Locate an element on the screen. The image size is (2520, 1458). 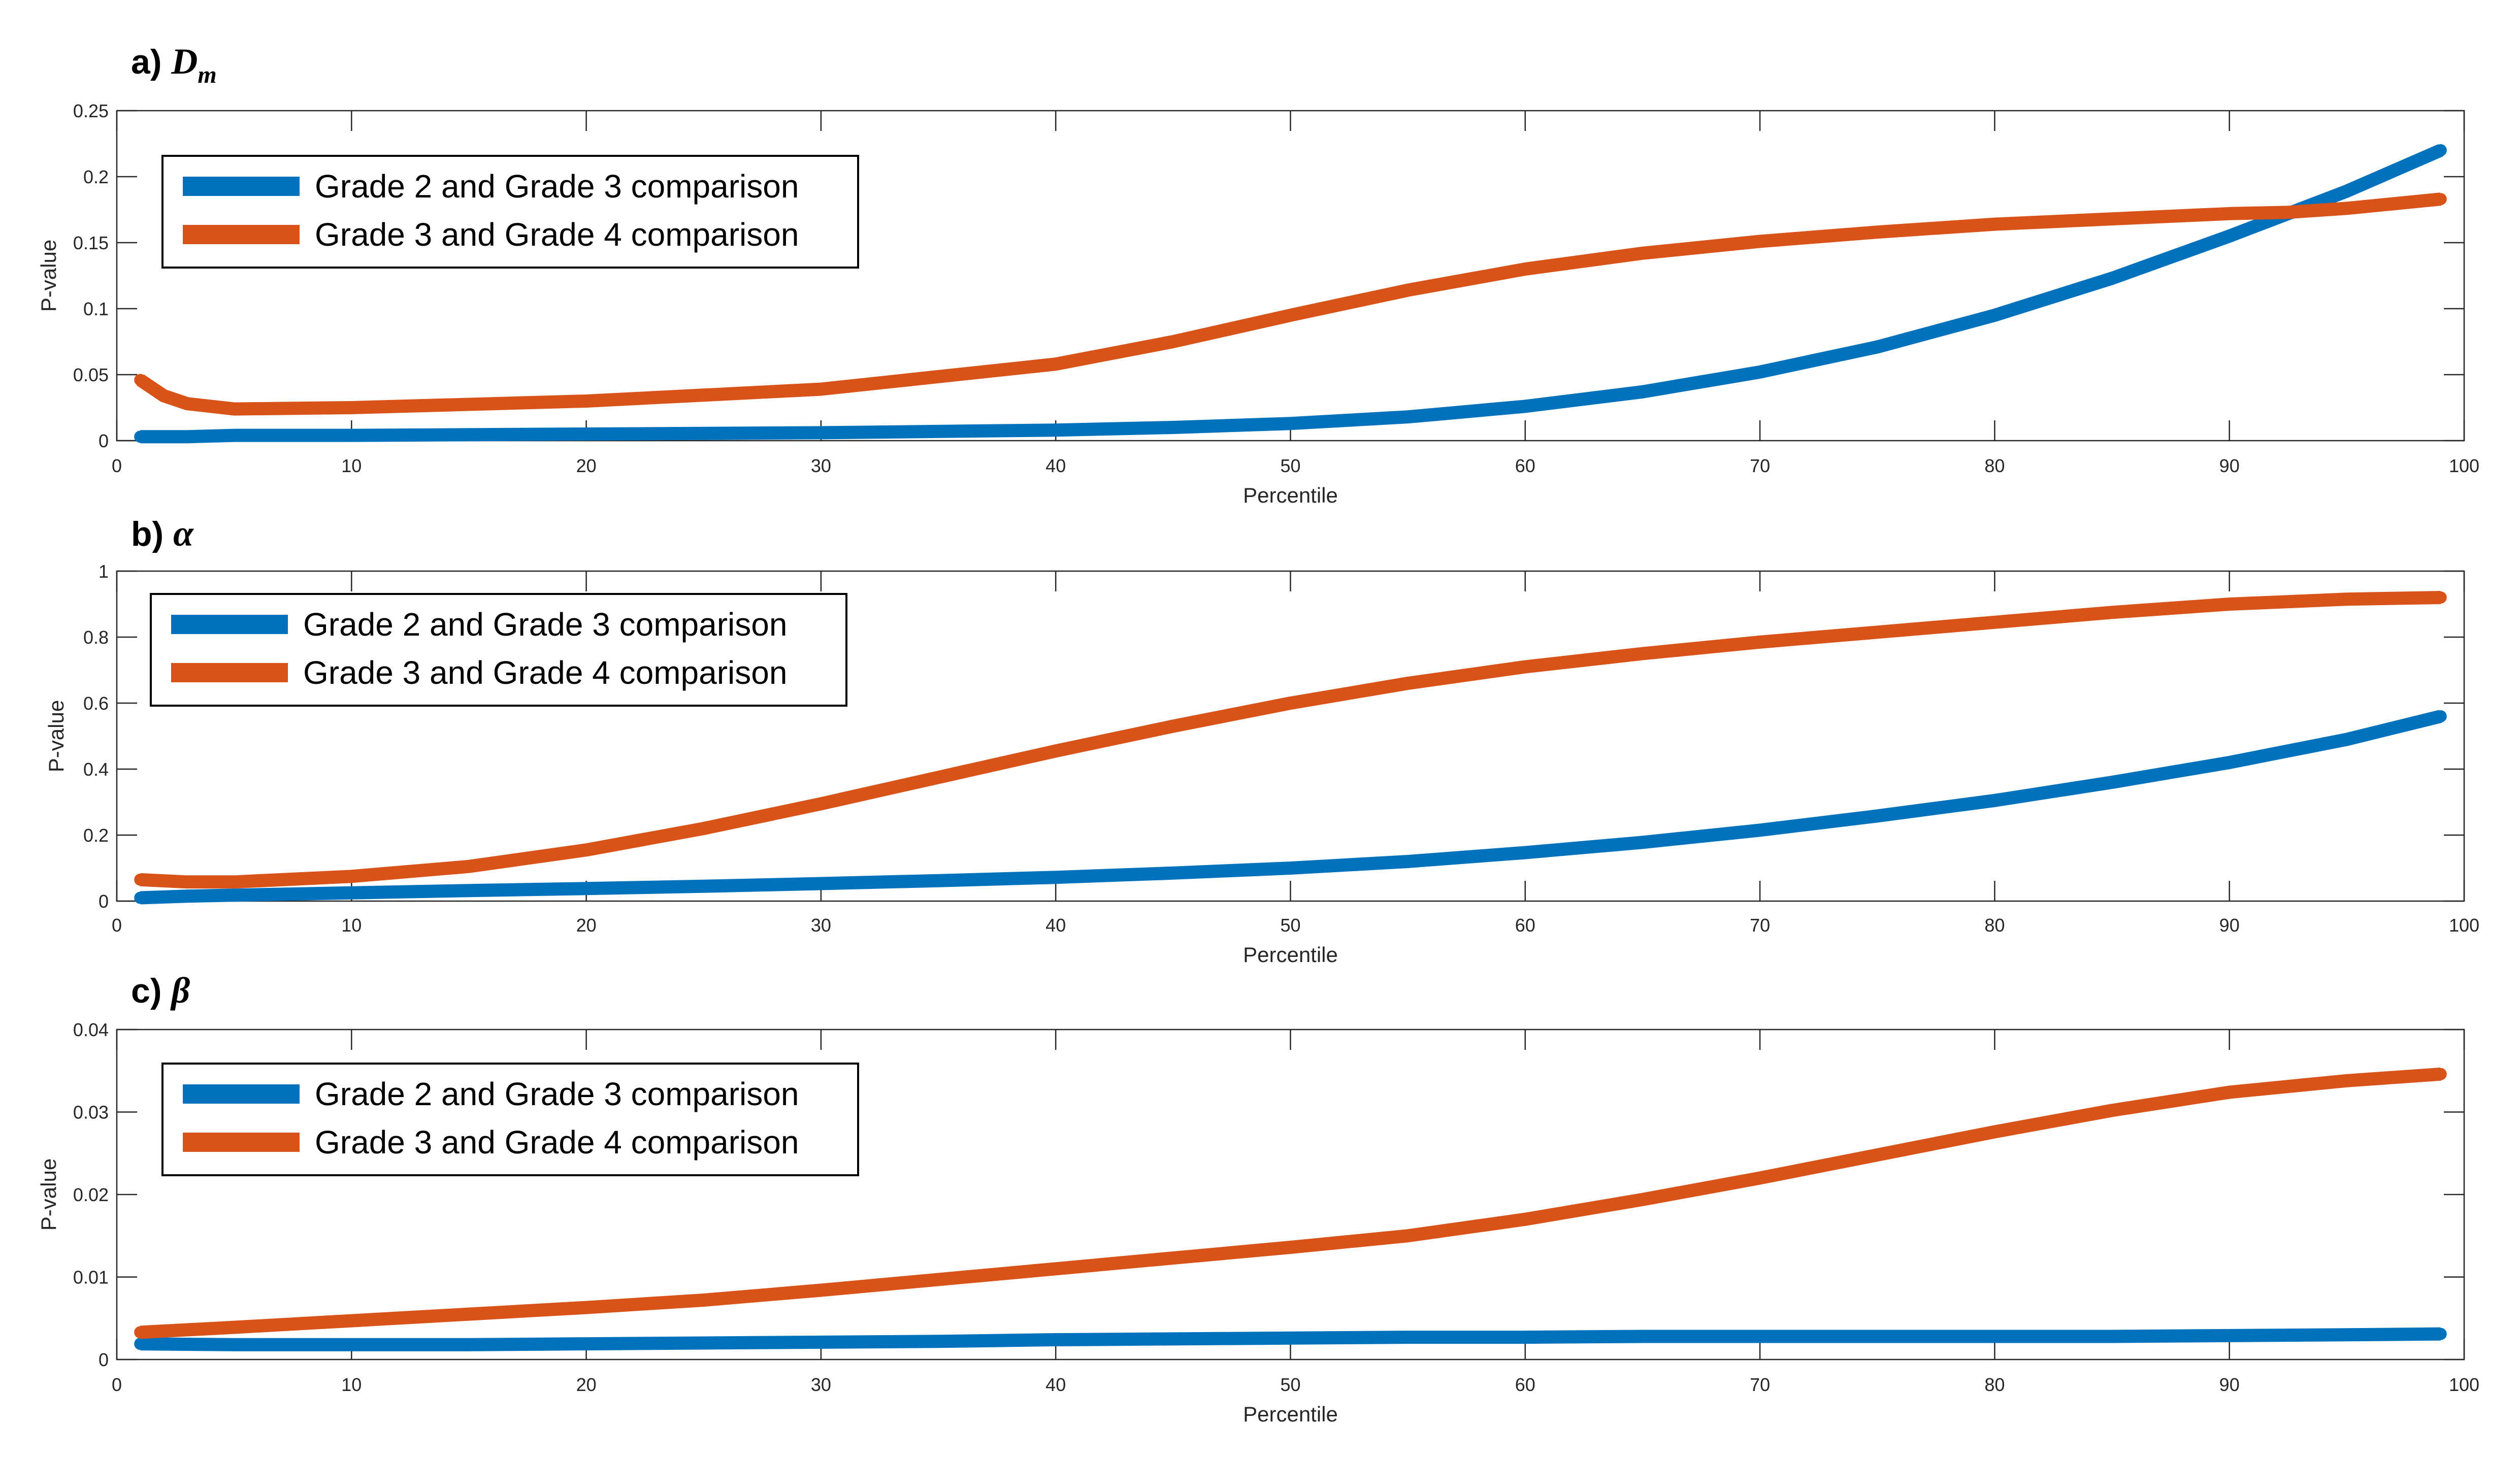
panel-label: c) is located at coordinates (151, 991).